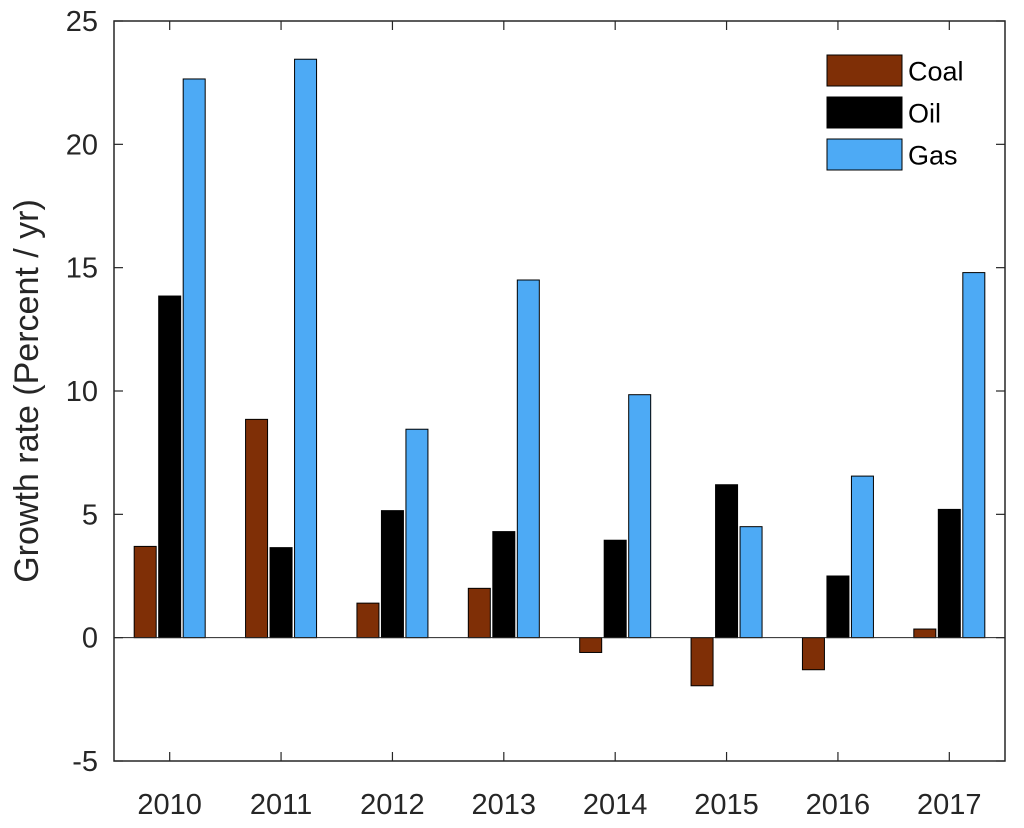  I want to click on legend-swatch-gas, so click(864, 154).